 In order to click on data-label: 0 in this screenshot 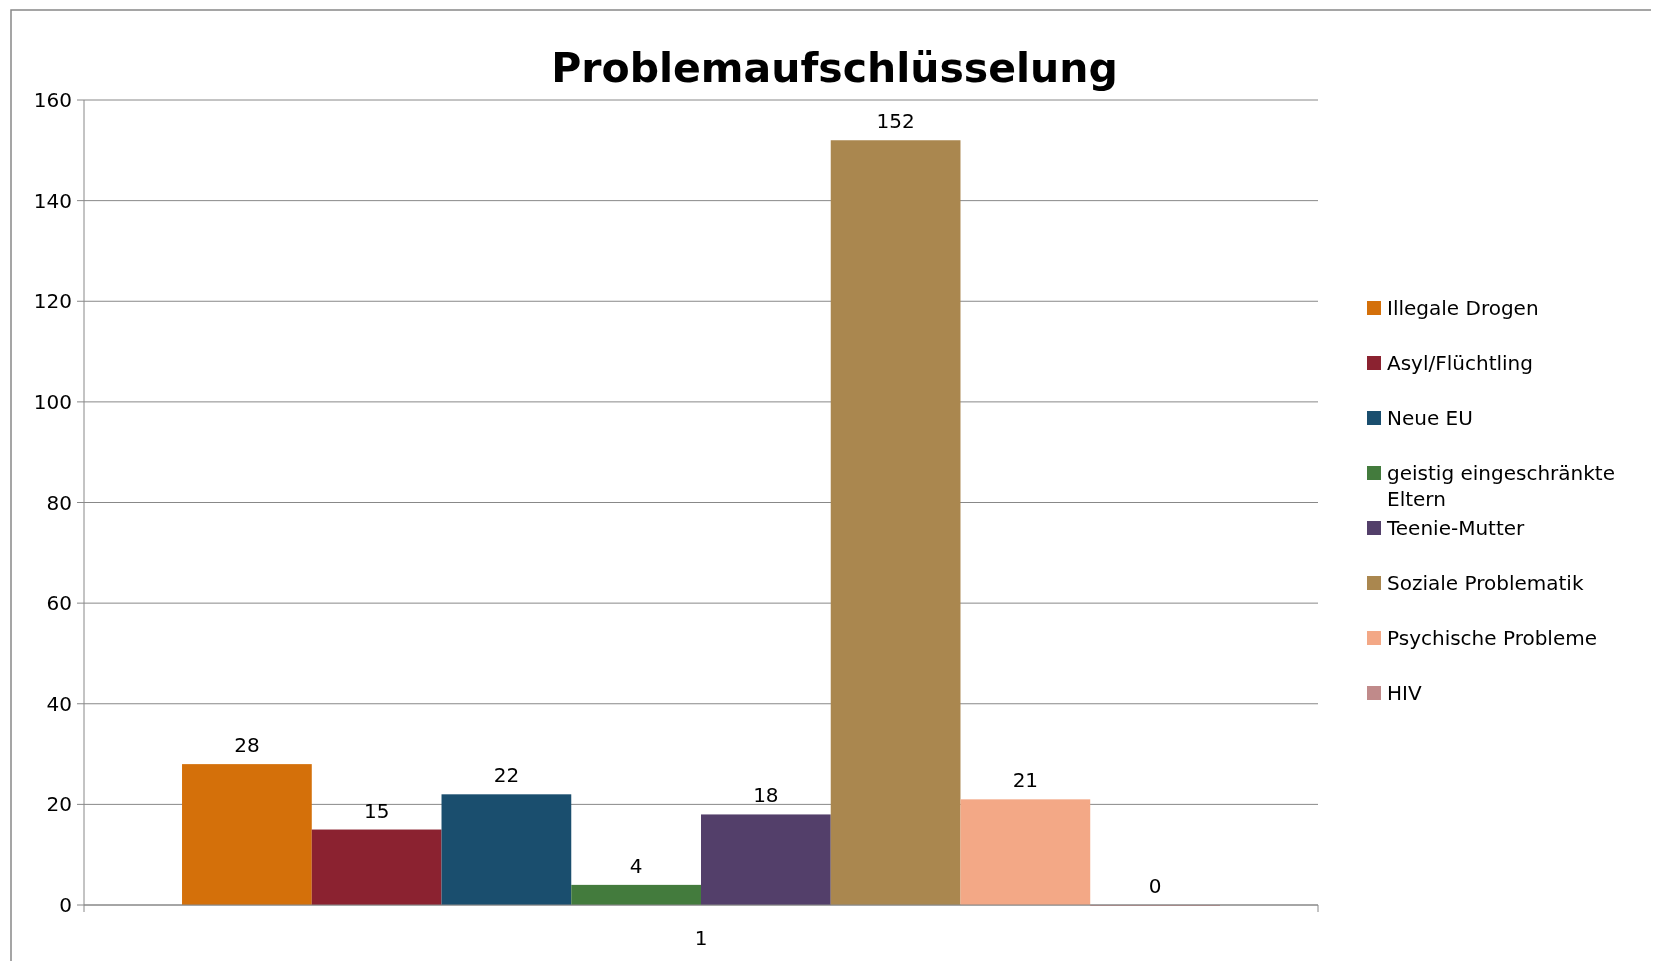, I will do `click(1155, 886)`.